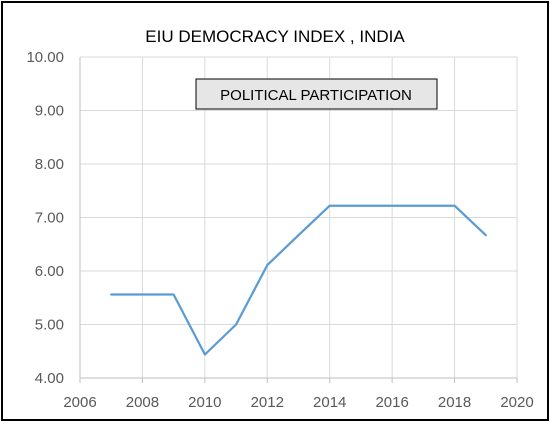 This screenshot has height=422, width=550. What do you see at coordinates (79, 402) in the screenshot?
I see `x-tick-label: 2006` at bounding box center [79, 402].